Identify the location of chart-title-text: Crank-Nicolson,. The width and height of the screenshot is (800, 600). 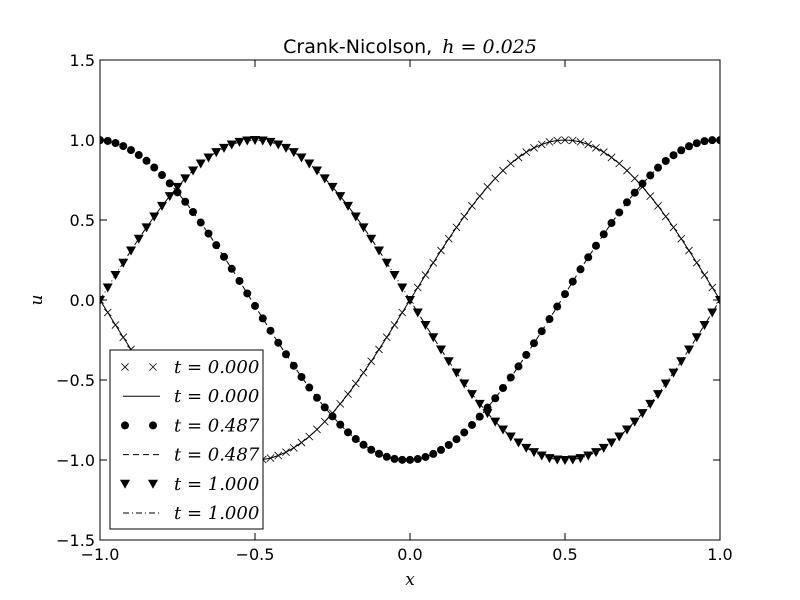
(357, 47).